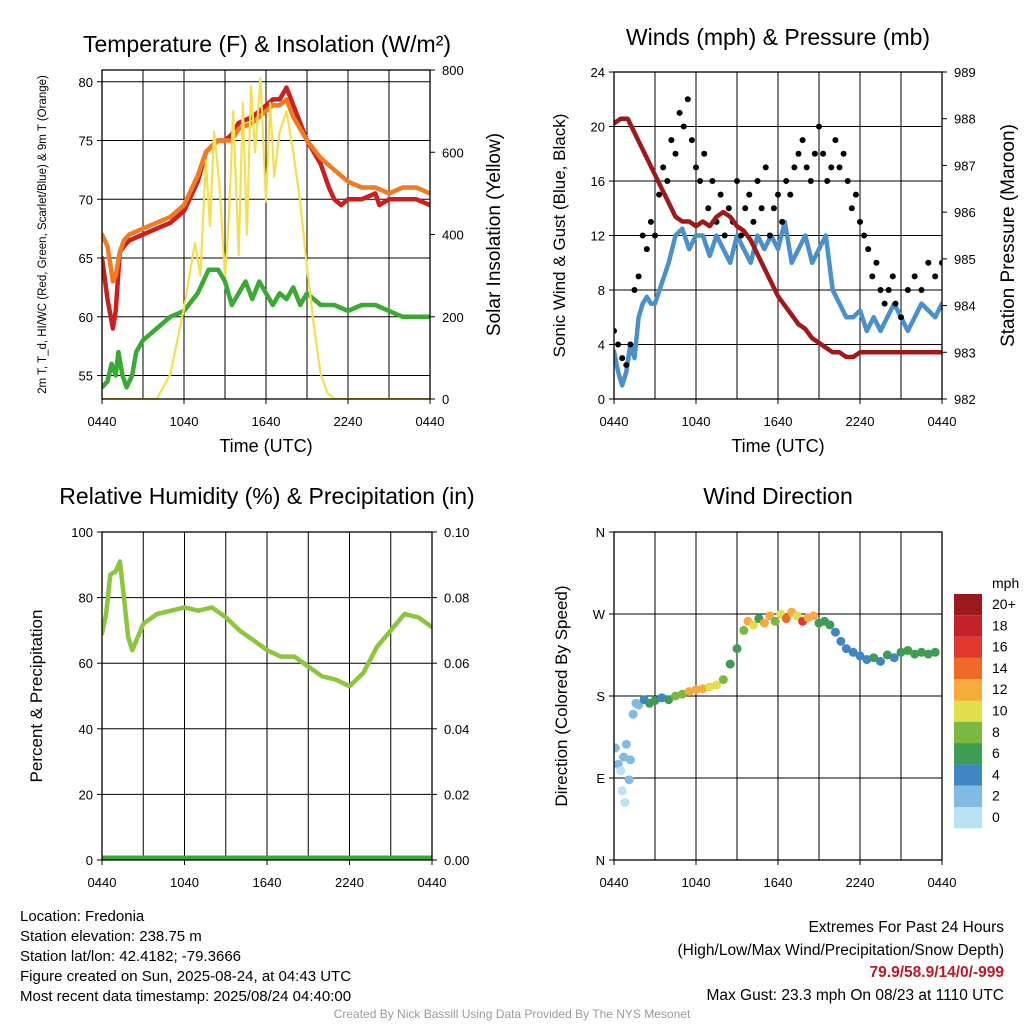 Image resolution: width=1024 pixels, height=1024 pixels. I want to click on x-tick-label: 1040, so click(184, 421).